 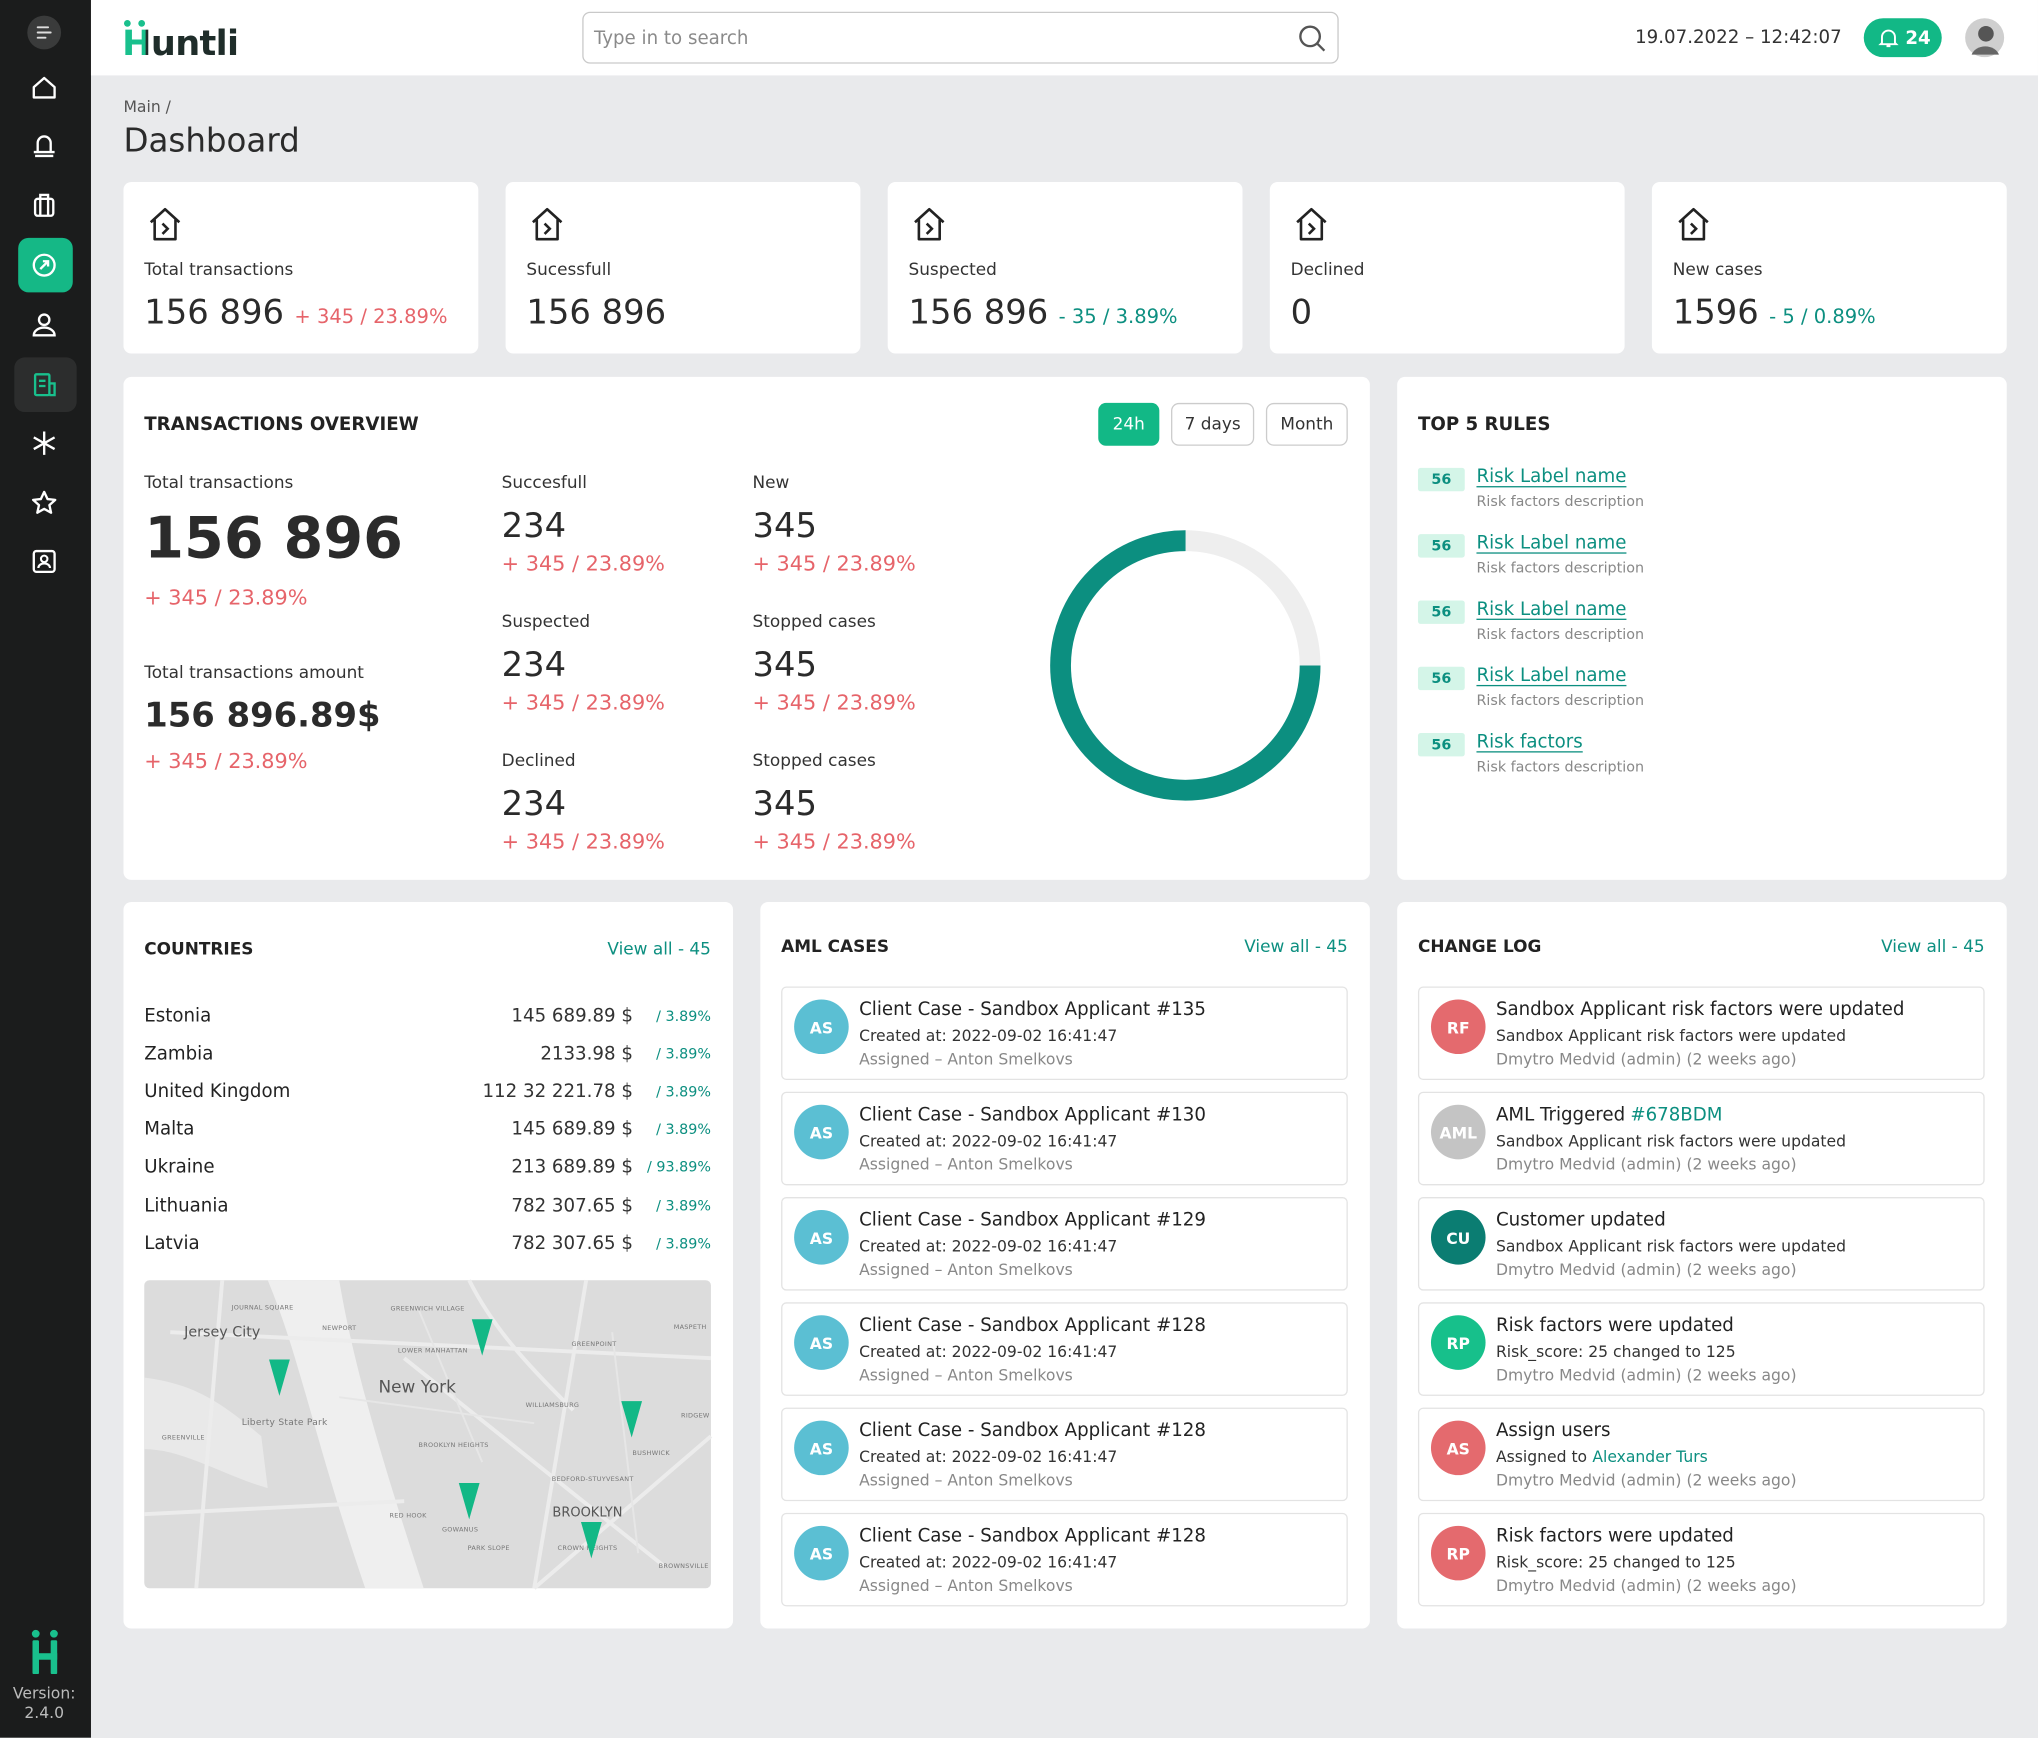 I want to click on breadcrumb: Main /, so click(x=147, y=106).